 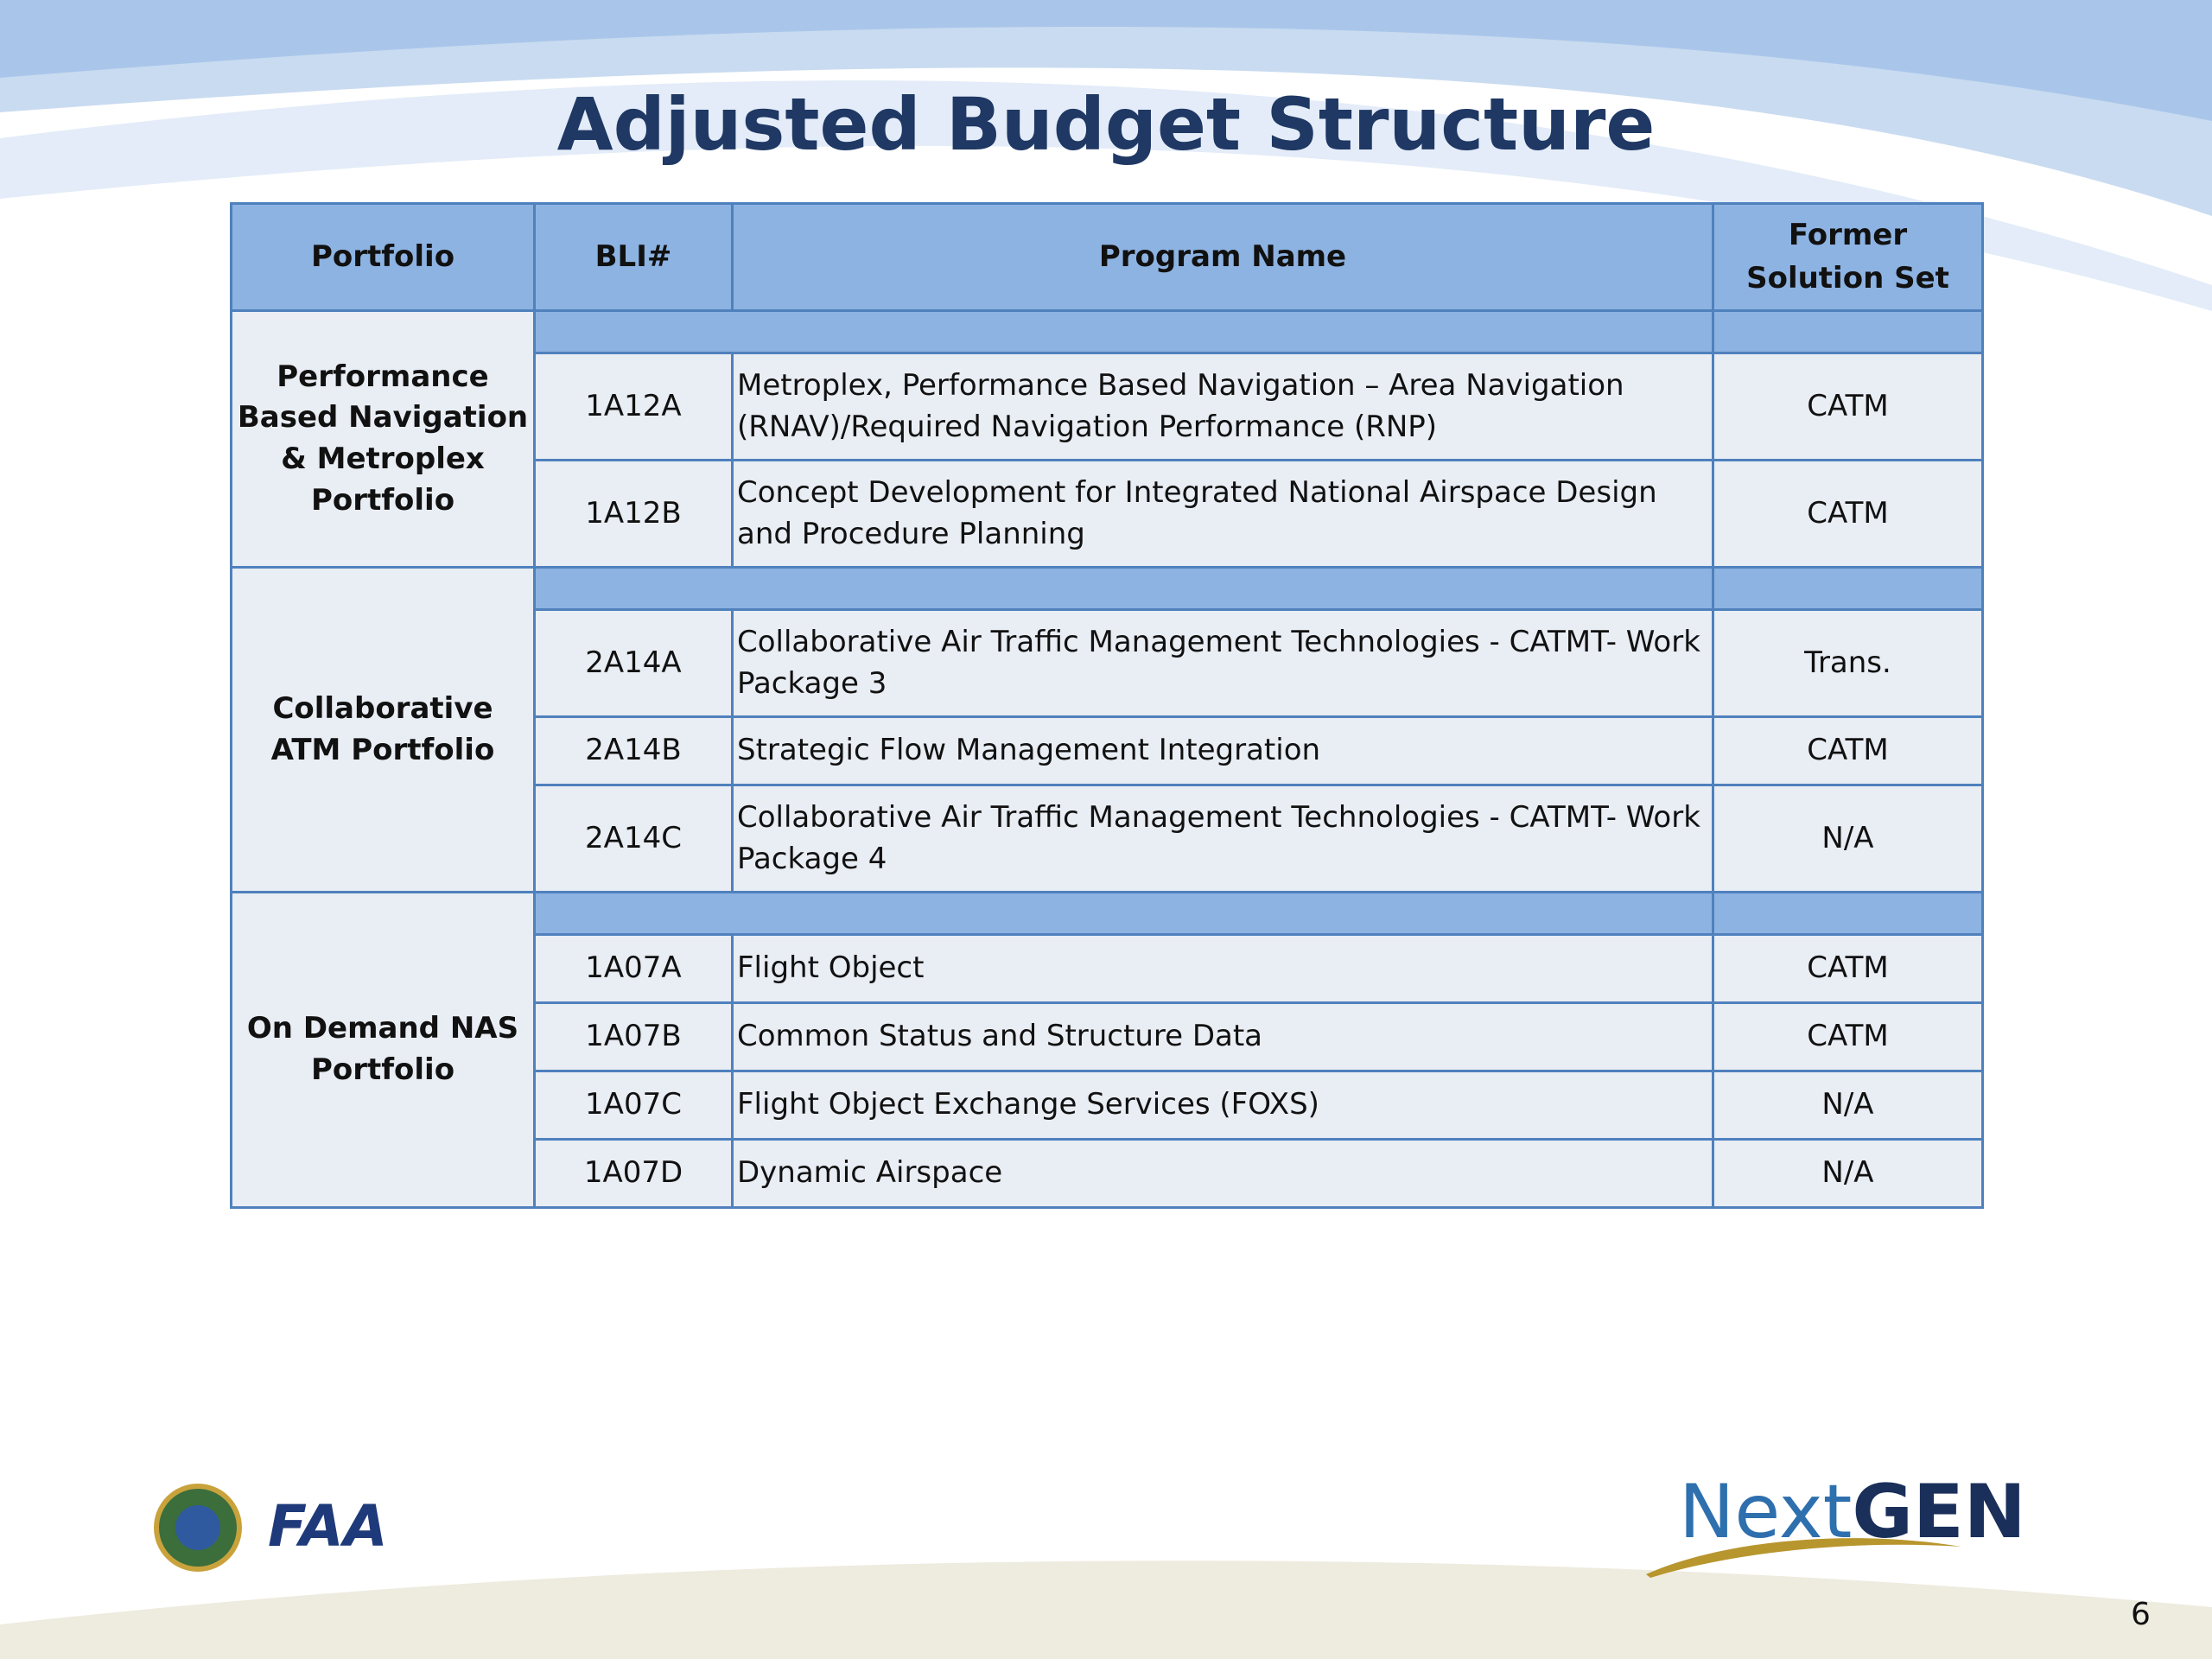 I want to click on program-cell: Flight Object Exchange Services (FOXS), so click(x=1222, y=1105).